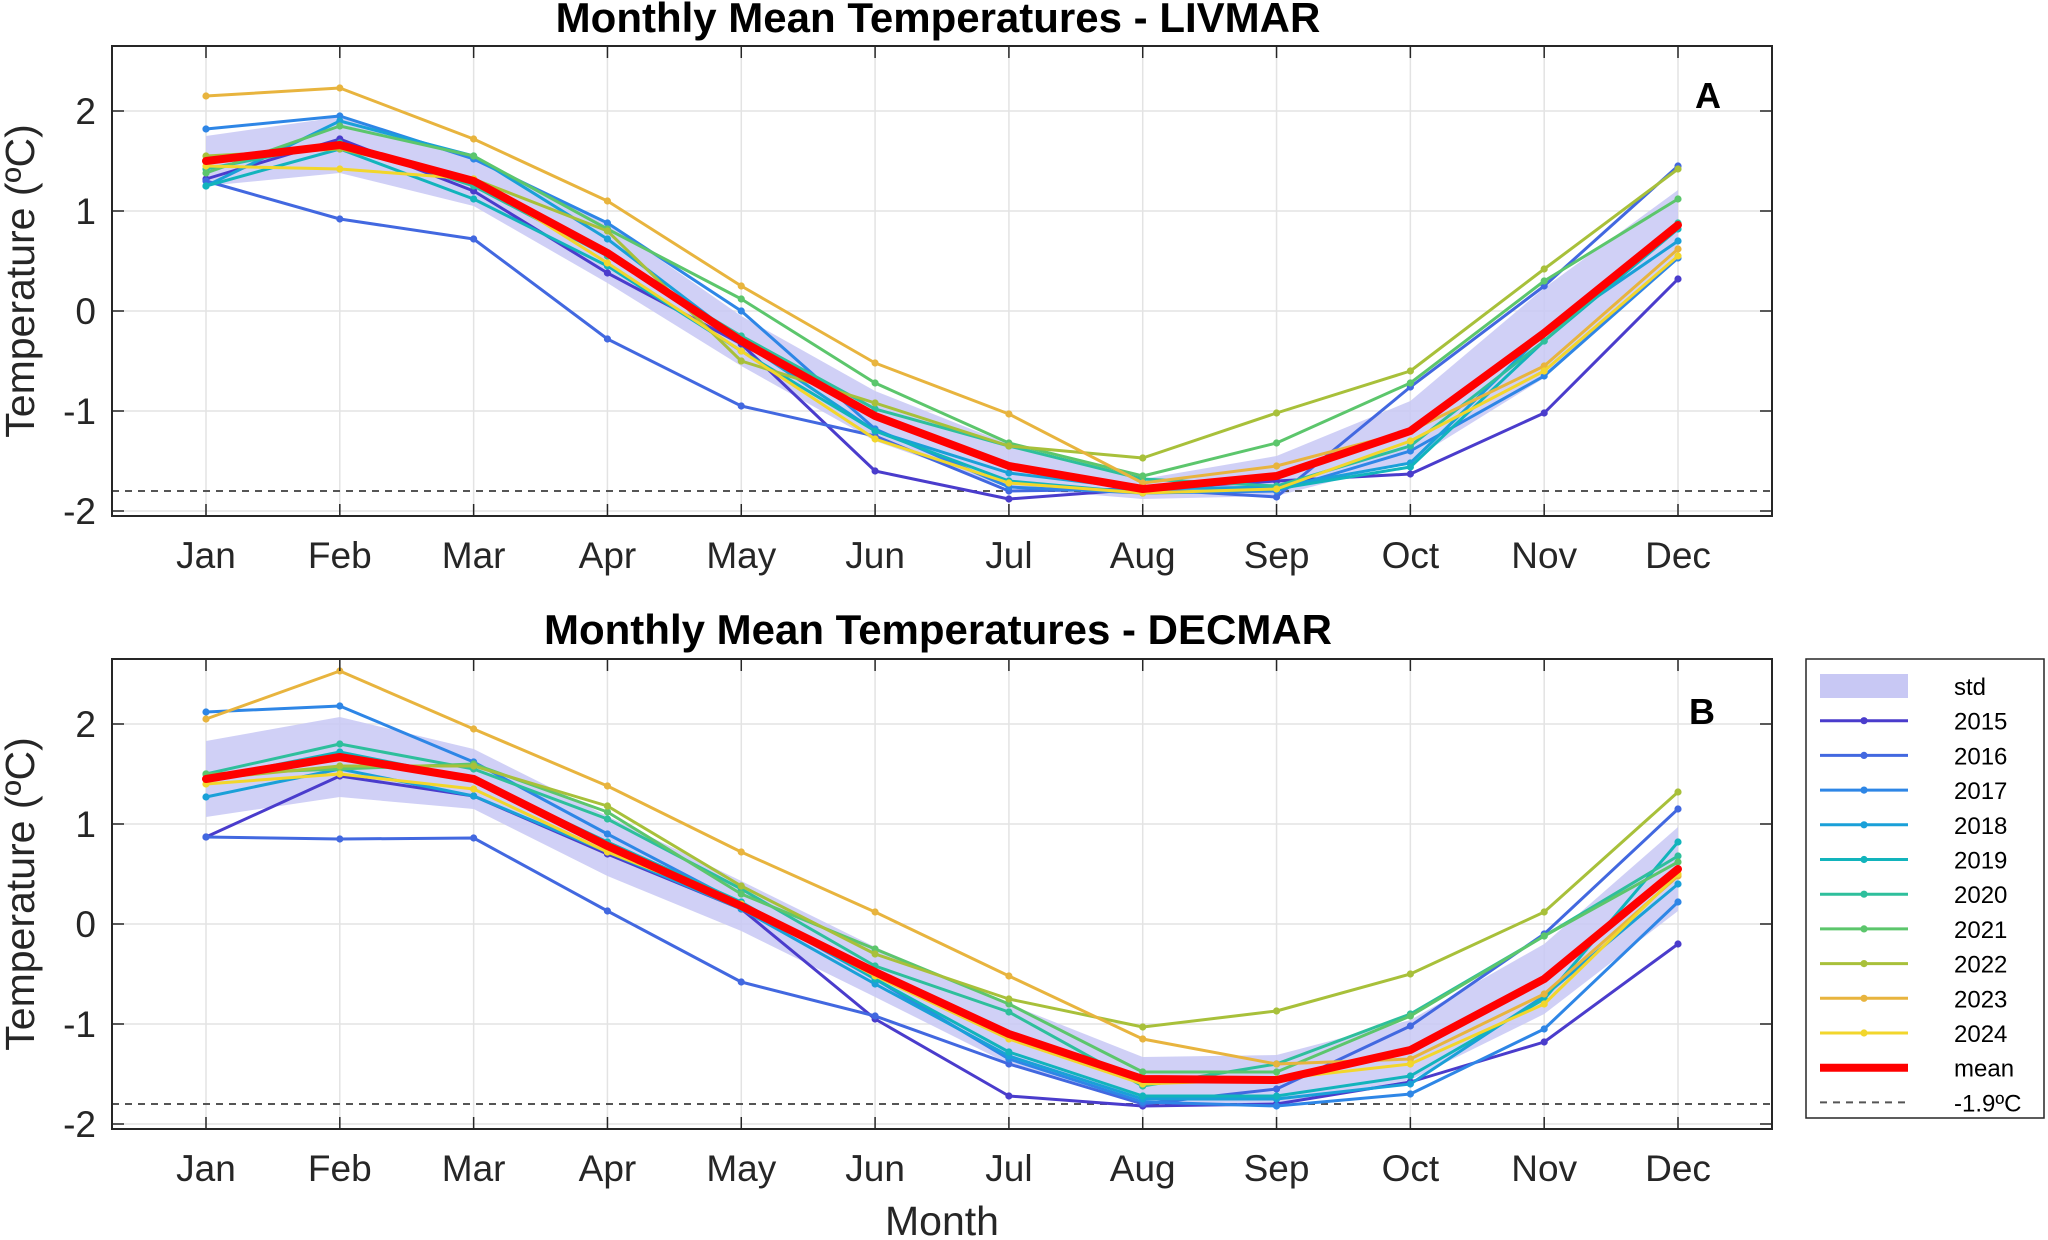  I want to click on panel-b-point-2020, so click(607, 819).